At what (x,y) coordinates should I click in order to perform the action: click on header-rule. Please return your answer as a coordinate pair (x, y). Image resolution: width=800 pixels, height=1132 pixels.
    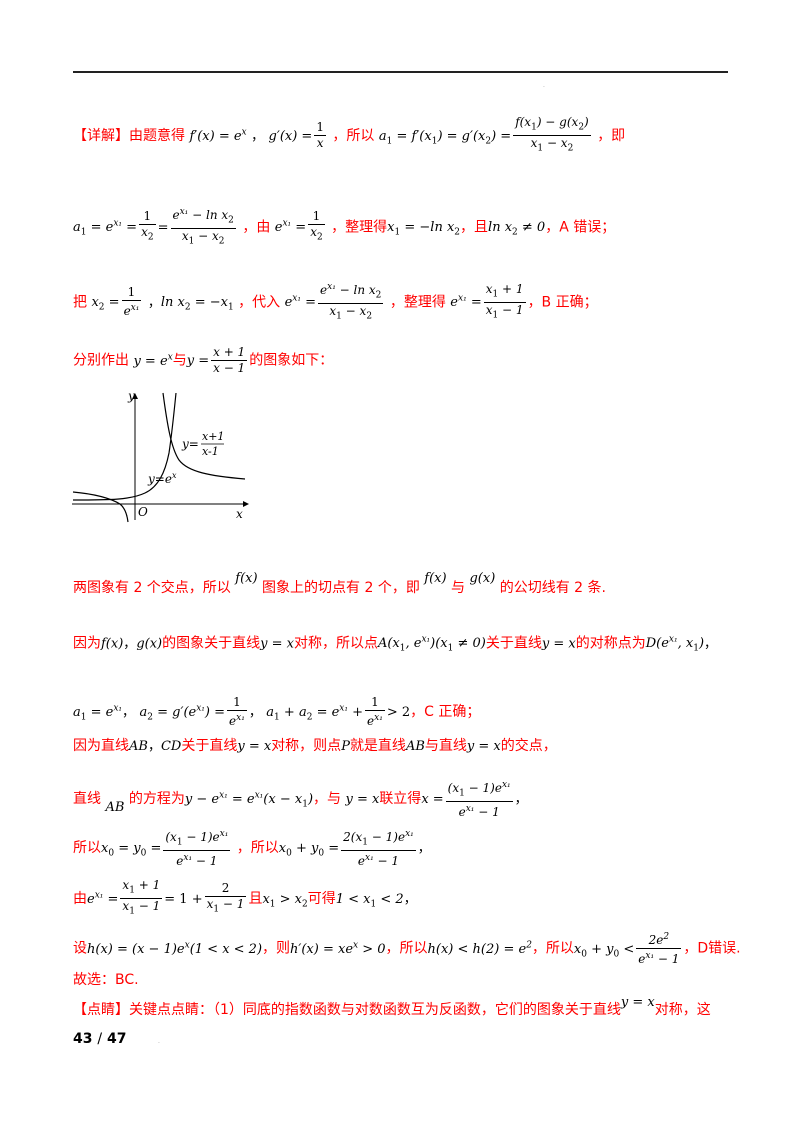
    Looking at the image, I should click on (400, 72).